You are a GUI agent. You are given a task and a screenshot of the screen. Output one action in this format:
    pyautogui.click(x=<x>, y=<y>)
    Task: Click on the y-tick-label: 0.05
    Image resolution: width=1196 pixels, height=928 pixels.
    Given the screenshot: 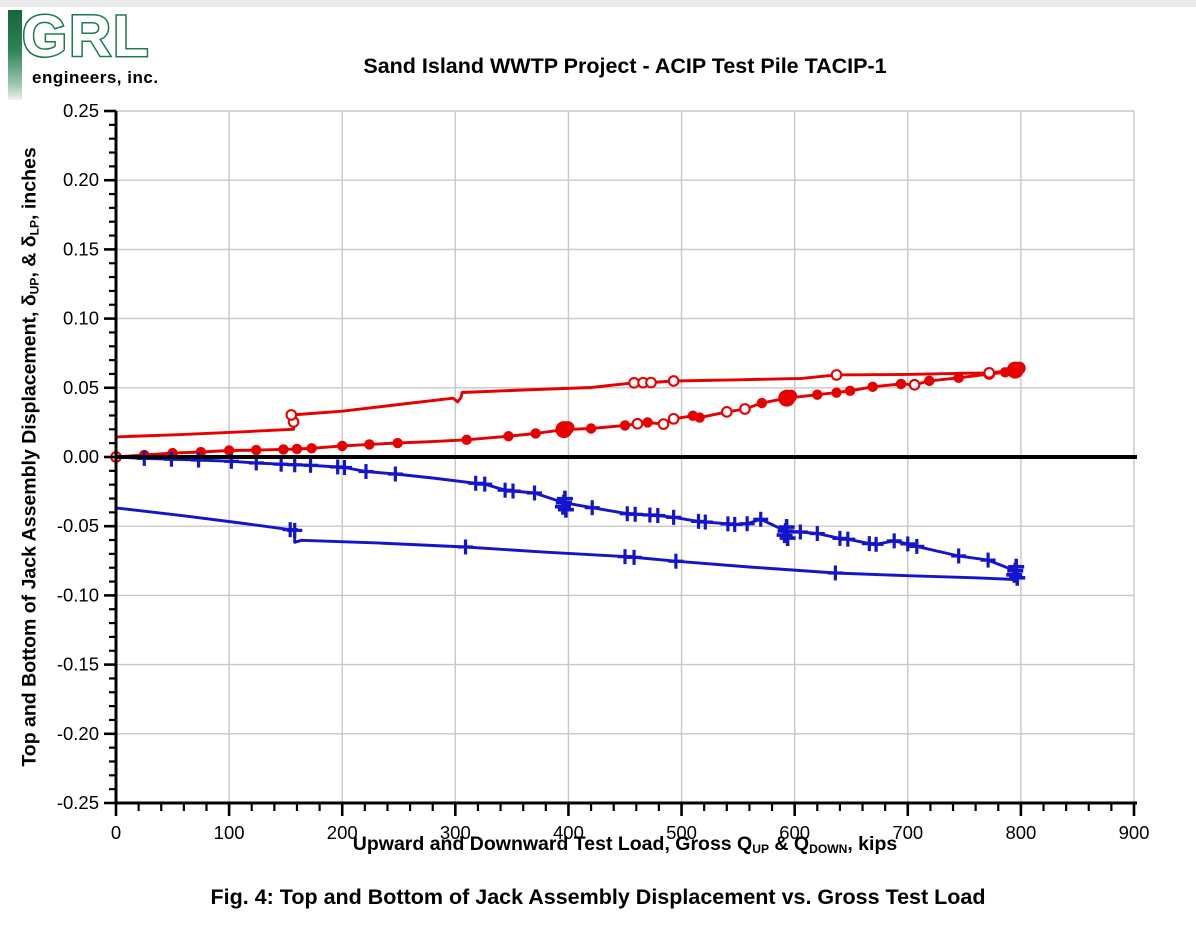 What is the action you would take?
    pyautogui.click(x=81, y=387)
    